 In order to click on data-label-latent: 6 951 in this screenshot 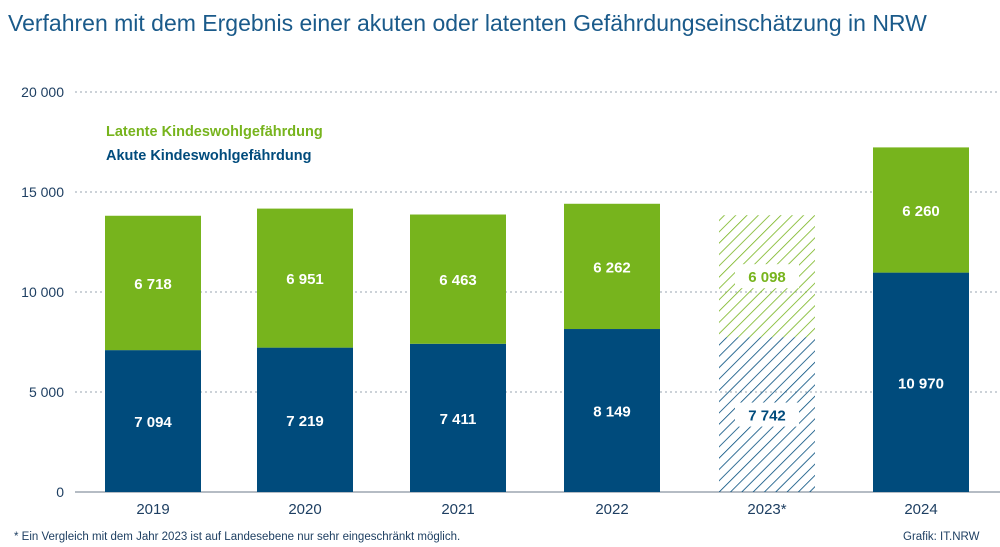, I will do `click(305, 279)`.